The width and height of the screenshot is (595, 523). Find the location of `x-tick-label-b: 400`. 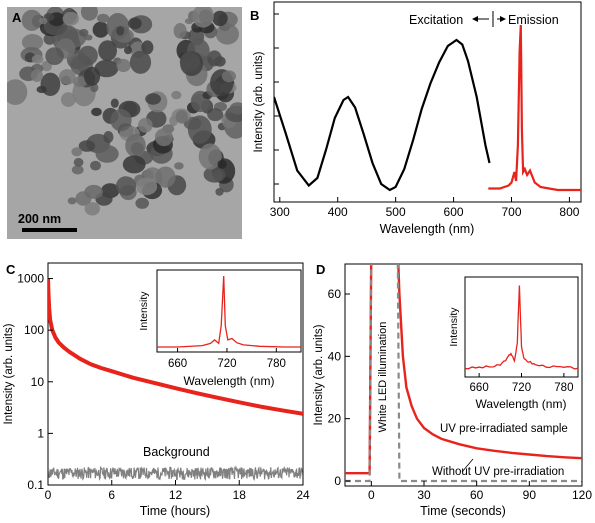

x-tick-label-b: 400 is located at coordinates (338, 212).